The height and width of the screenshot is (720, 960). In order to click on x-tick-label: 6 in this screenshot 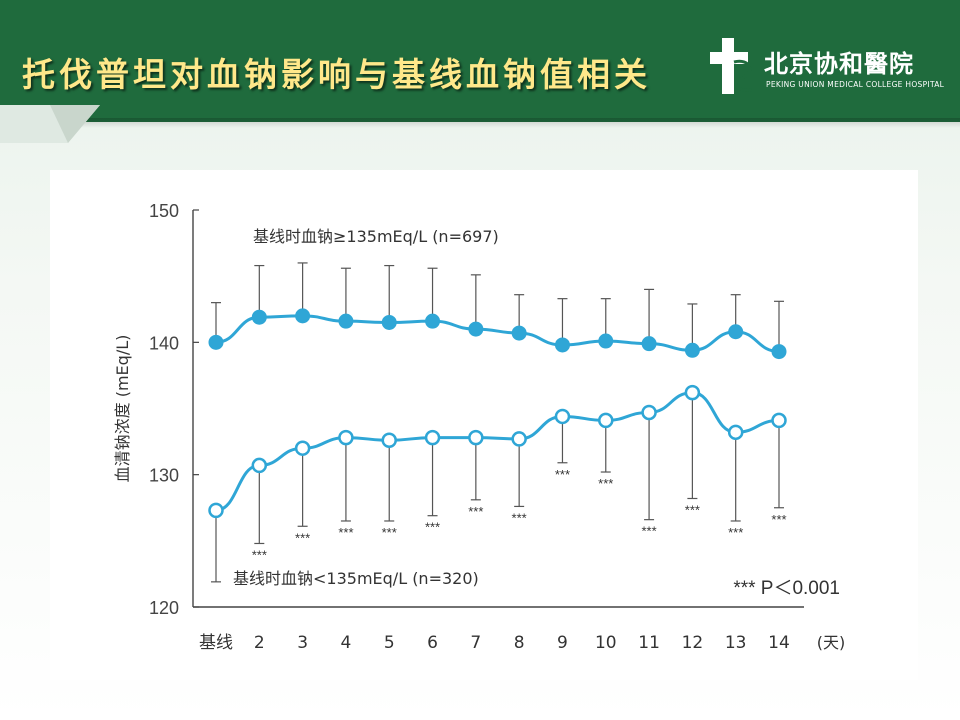, I will do `click(432, 643)`.